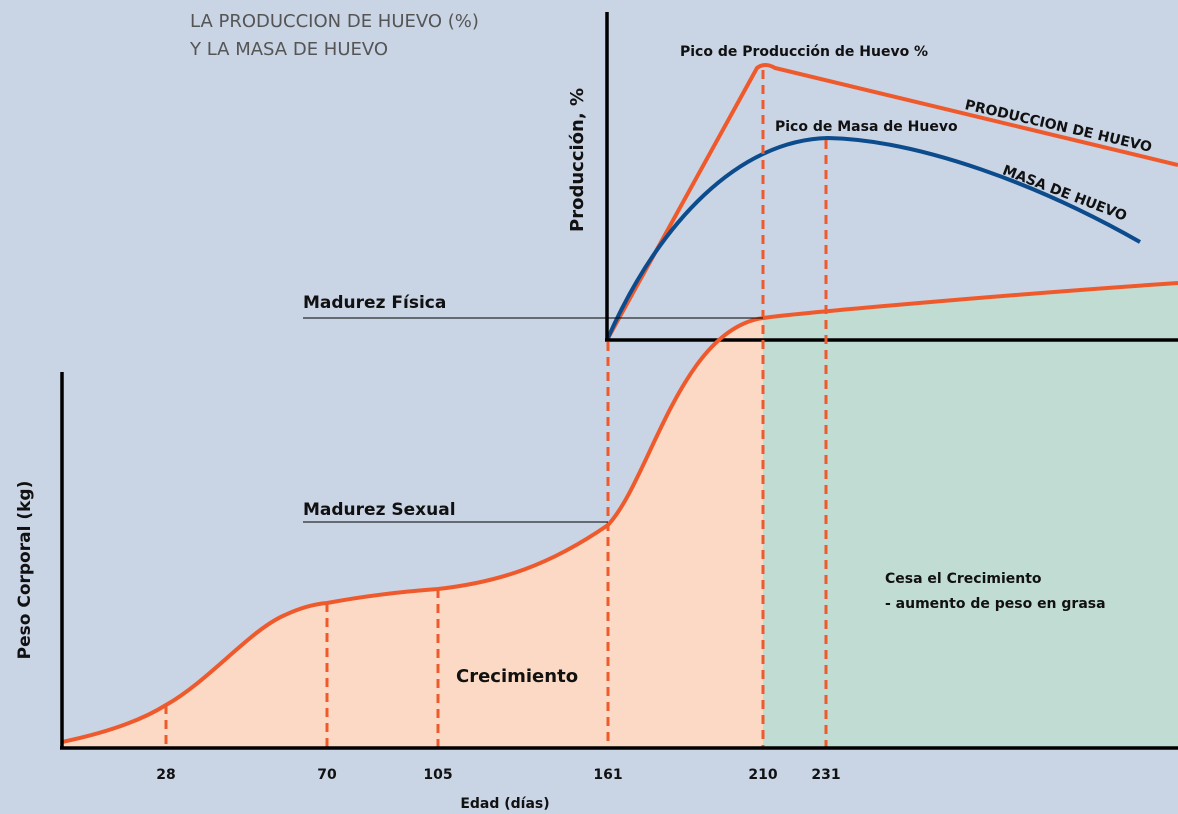 The image size is (1178, 814). What do you see at coordinates (577, 160) in the screenshot?
I see `axis-label: Producción, %` at bounding box center [577, 160].